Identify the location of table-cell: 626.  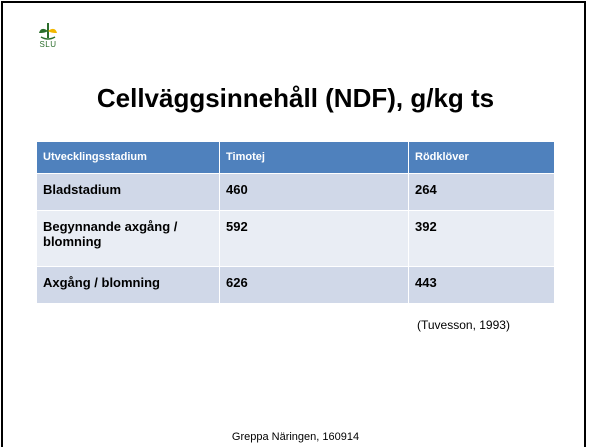
(314, 285).